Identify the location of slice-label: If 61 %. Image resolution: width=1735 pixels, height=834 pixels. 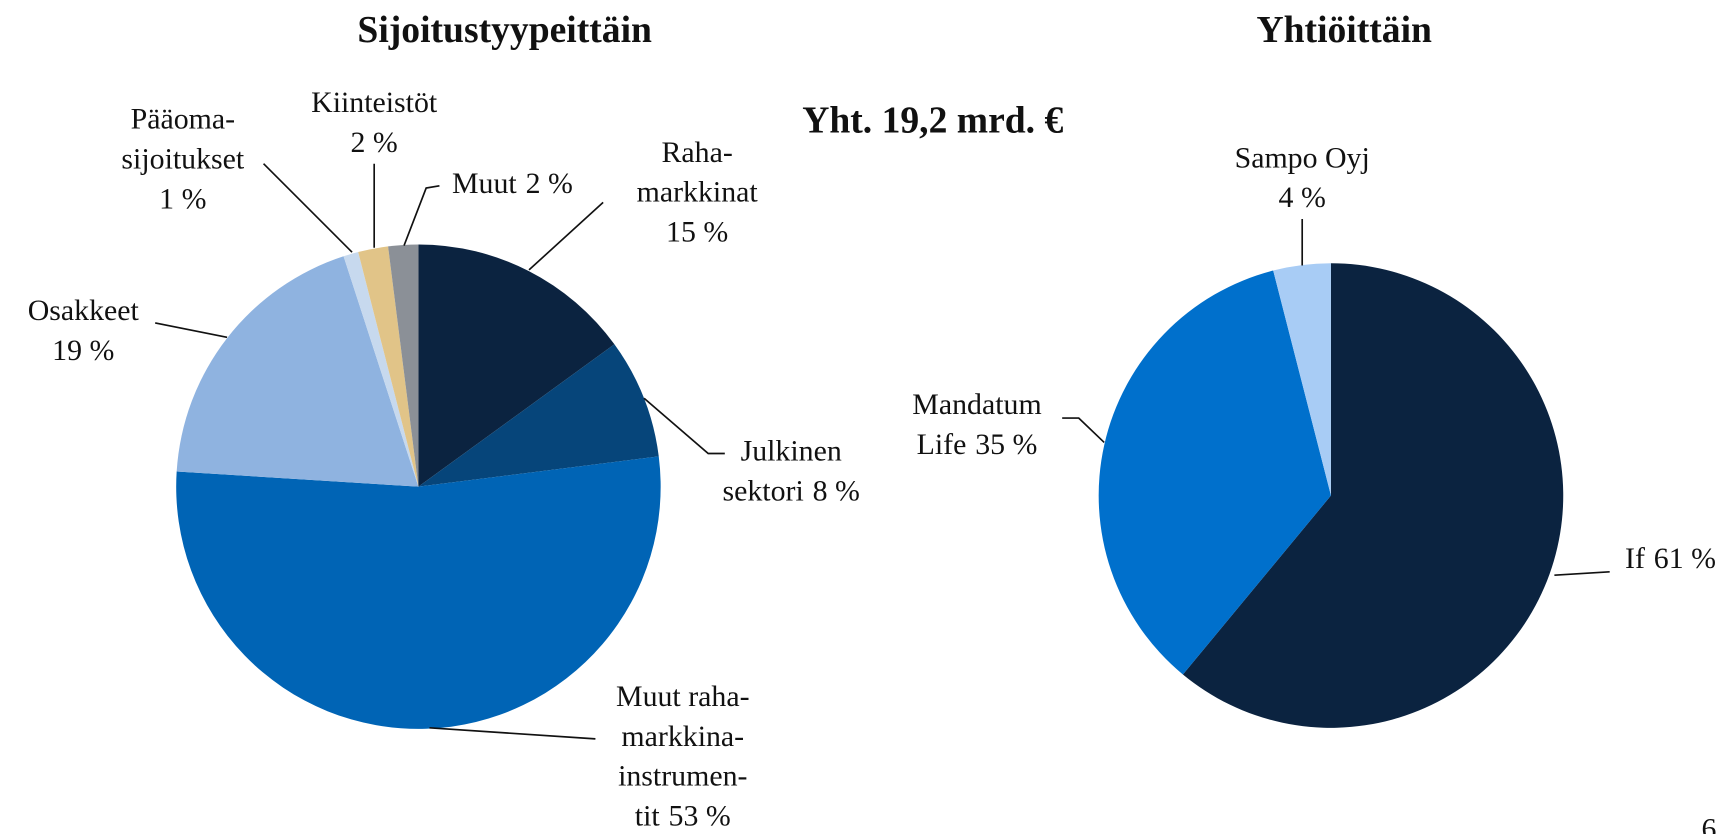
(1670, 558).